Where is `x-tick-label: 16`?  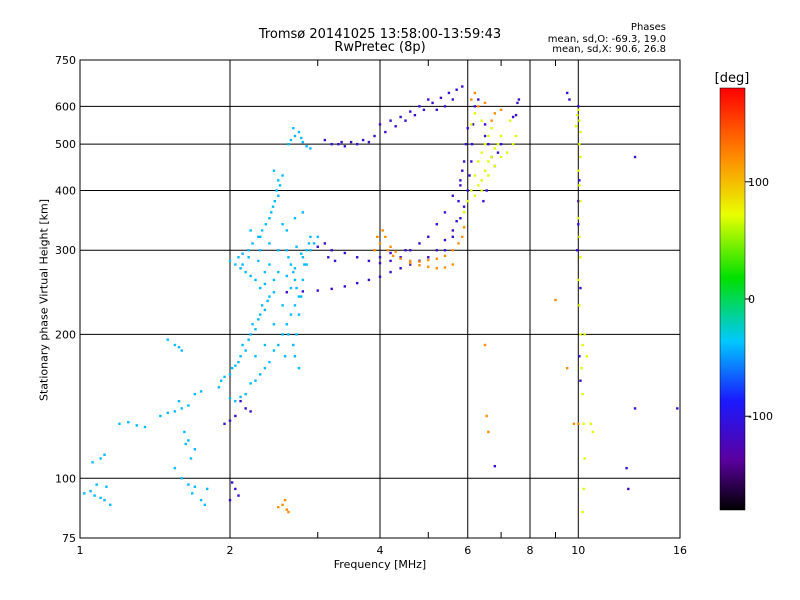 x-tick-label: 16 is located at coordinates (680, 550).